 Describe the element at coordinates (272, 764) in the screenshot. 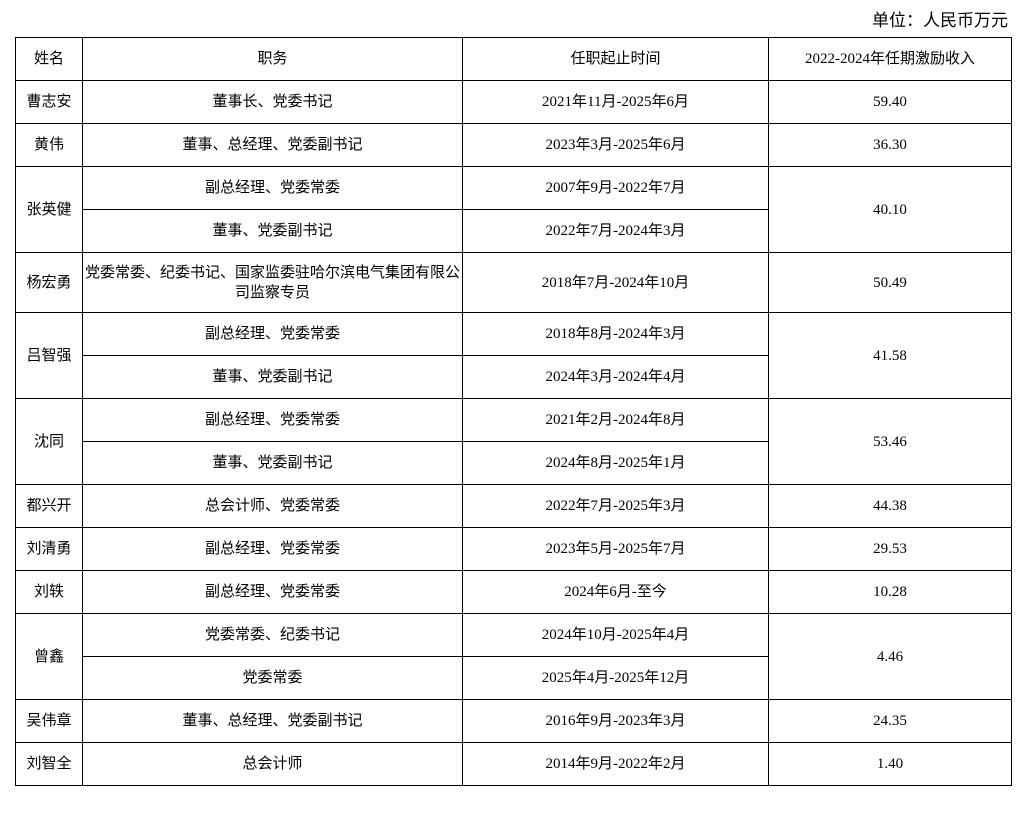

I see `position-cell: 总会计师` at that location.